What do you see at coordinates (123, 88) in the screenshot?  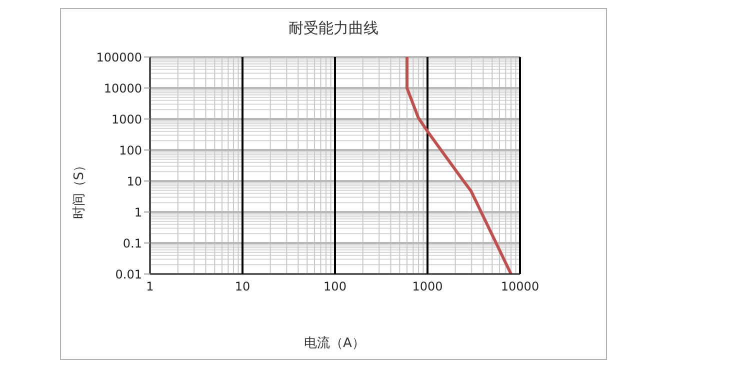 I see `y-tick-label: 10000` at bounding box center [123, 88].